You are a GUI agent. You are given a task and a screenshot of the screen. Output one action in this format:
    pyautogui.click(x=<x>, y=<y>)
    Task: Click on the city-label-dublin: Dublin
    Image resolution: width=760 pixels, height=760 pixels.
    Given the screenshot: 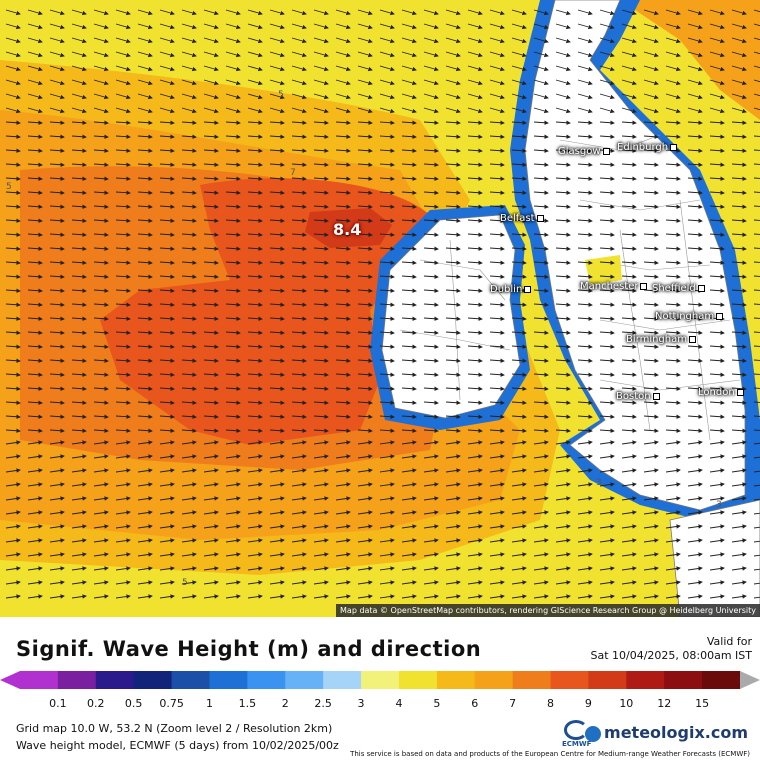 What is the action you would take?
    pyautogui.click(x=511, y=289)
    